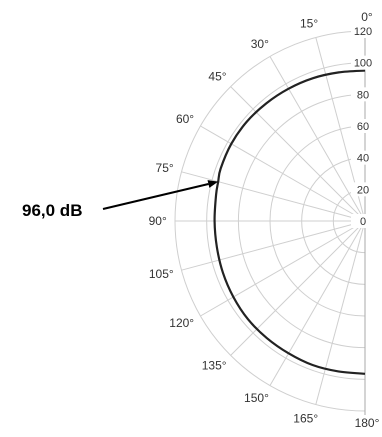 Image resolution: width=382 pixels, height=437 pixels. What do you see at coordinates (52, 210) in the screenshot?
I see `annotation-label: 96,0 dB` at bounding box center [52, 210].